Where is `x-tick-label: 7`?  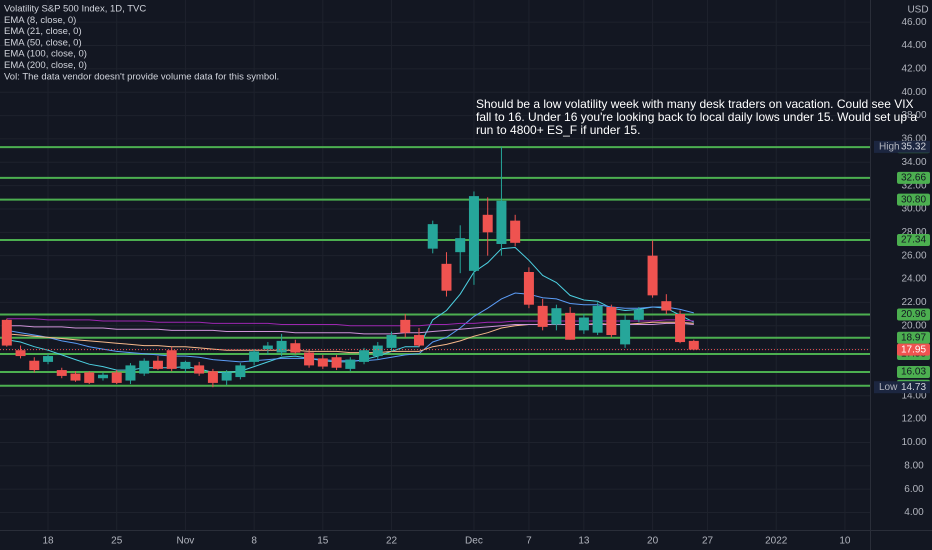 x-tick-label: 7 is located at coordinates (529, 541).